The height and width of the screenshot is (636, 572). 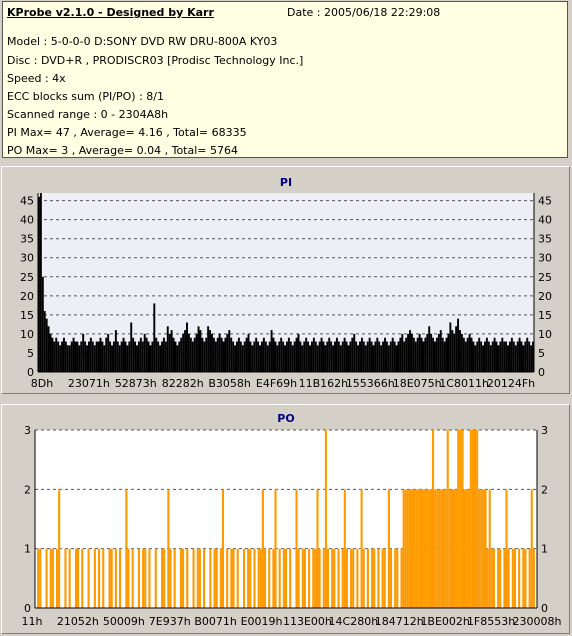 I want to click on x-tick-label: 52873h, so click(x=136, y=383).